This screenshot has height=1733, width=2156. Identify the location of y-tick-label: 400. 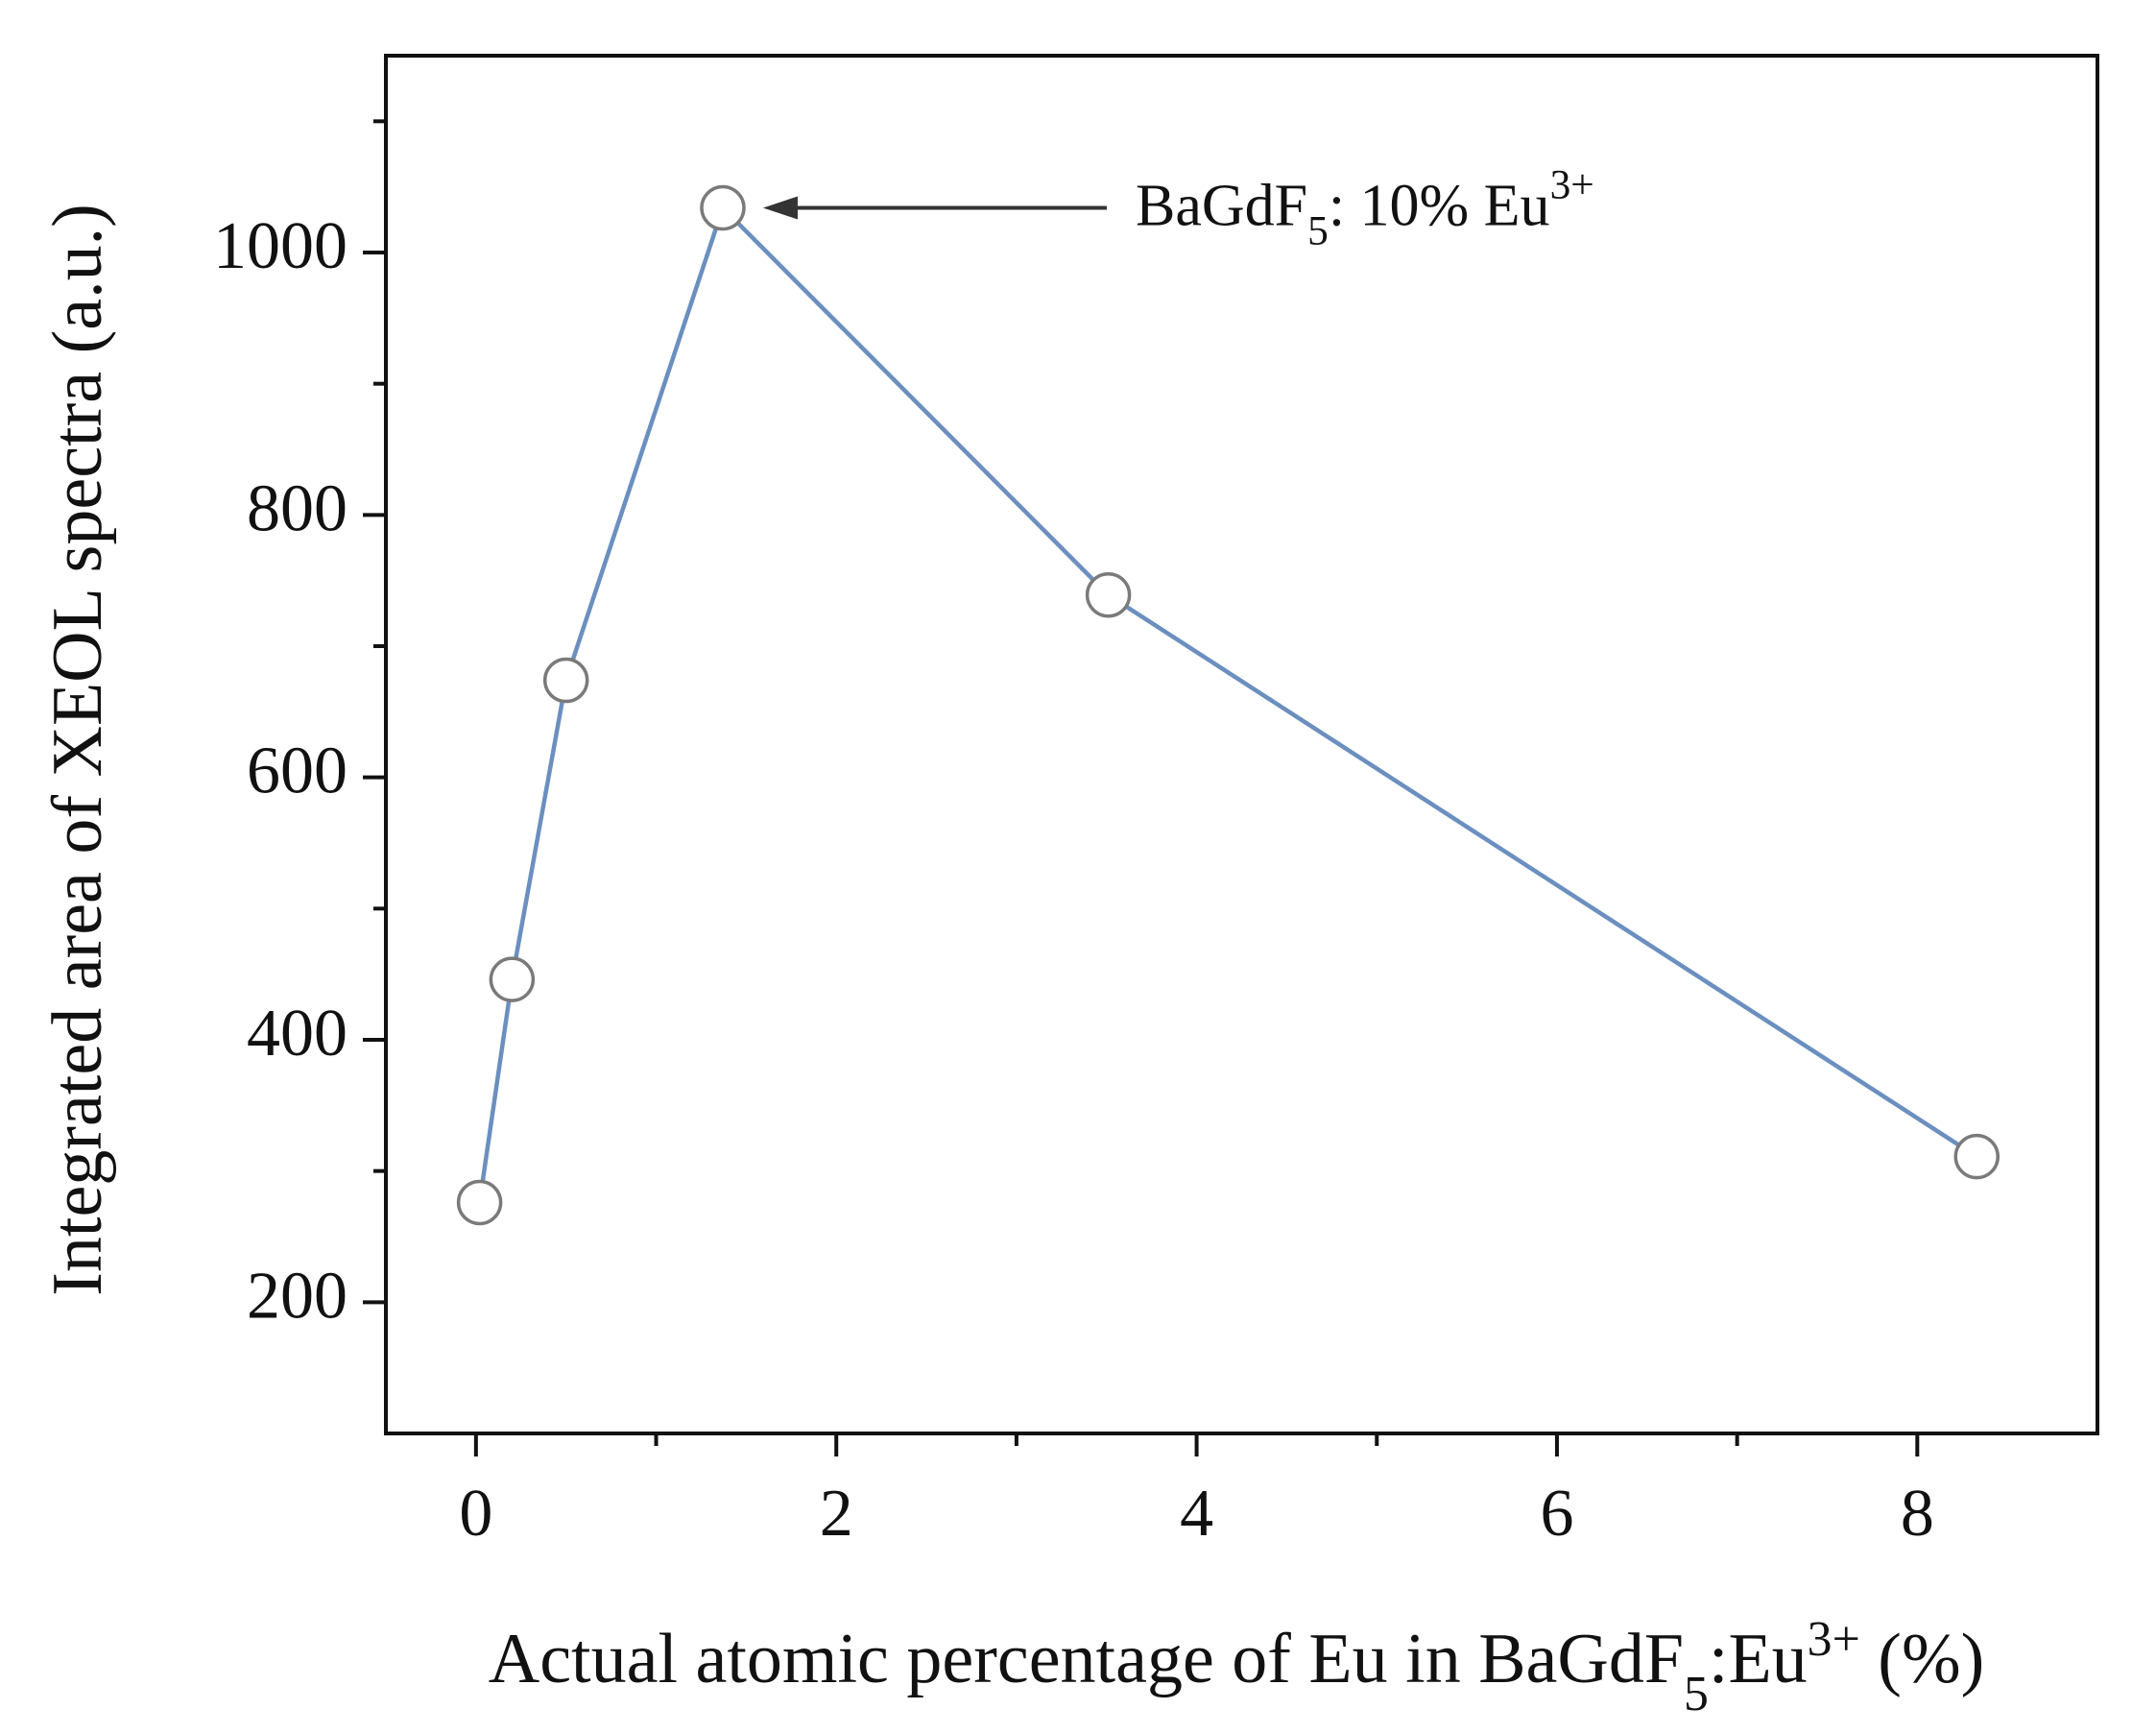
(297, 1034).